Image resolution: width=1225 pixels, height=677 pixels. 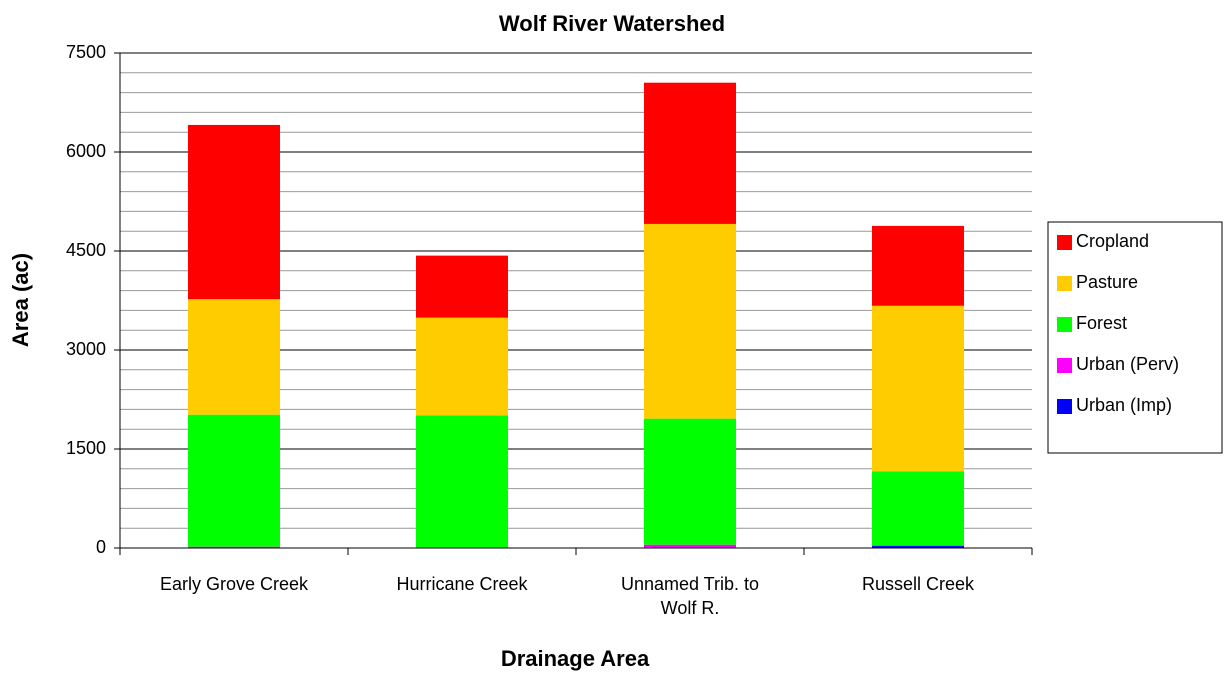 What do you see at coordinates (918, 584) in the screenshot?
I see `x-tick-label: Russell Creek` at bounding box center [918, 584].